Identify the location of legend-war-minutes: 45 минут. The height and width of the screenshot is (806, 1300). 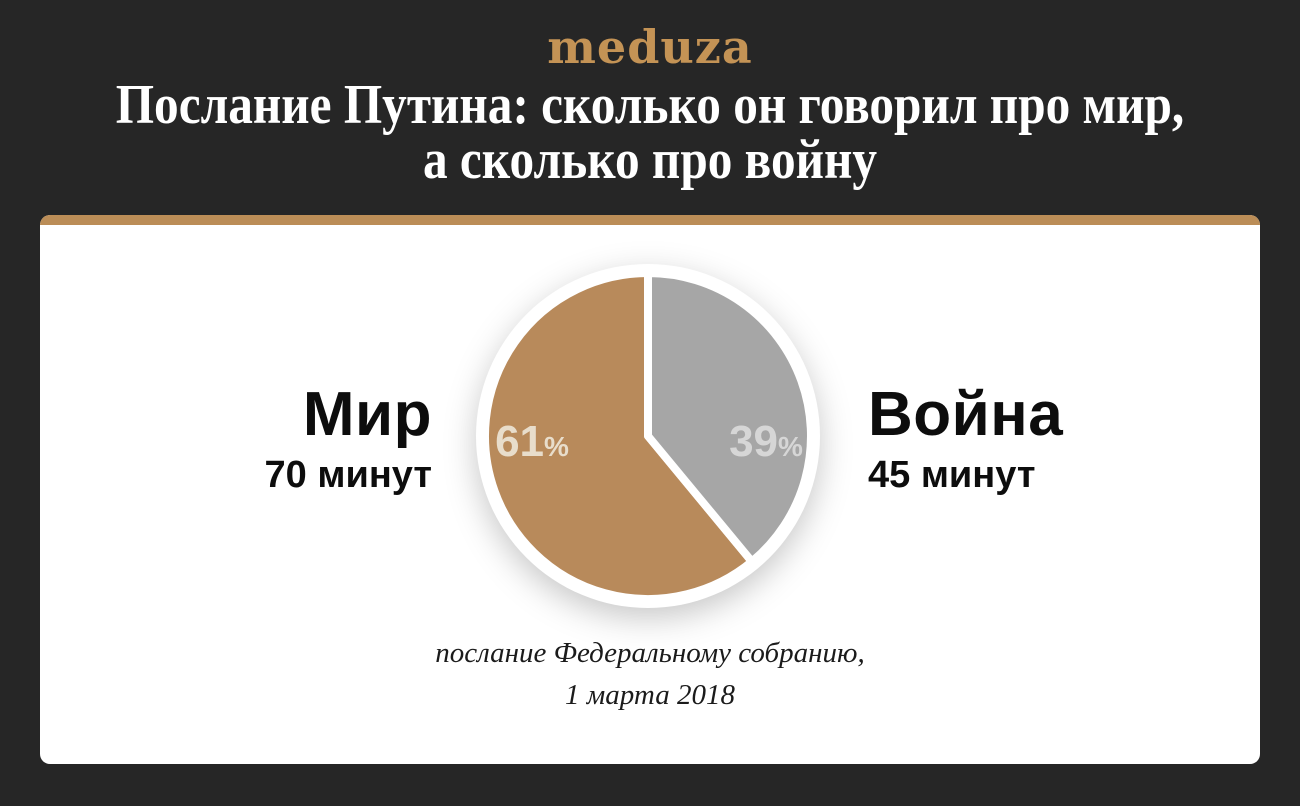
(952, 475).